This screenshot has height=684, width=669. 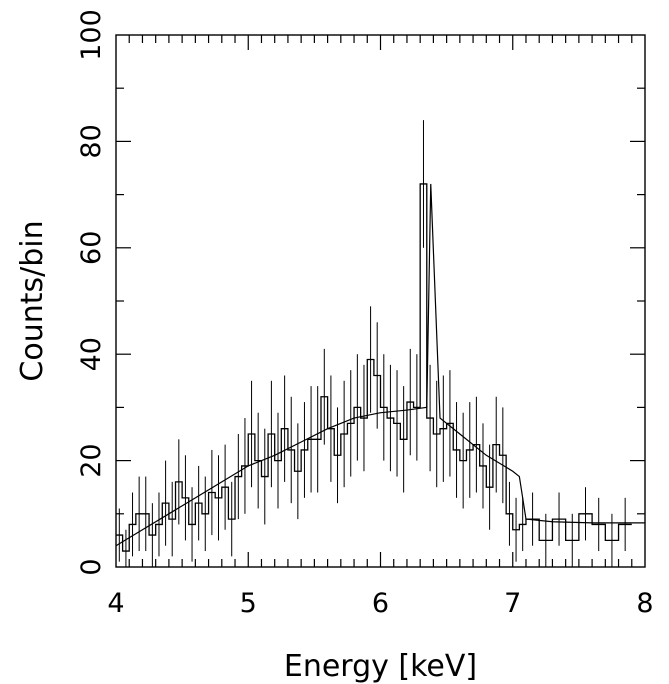 I want to click on y-tick-label: 60, so click(x=91, y=248).